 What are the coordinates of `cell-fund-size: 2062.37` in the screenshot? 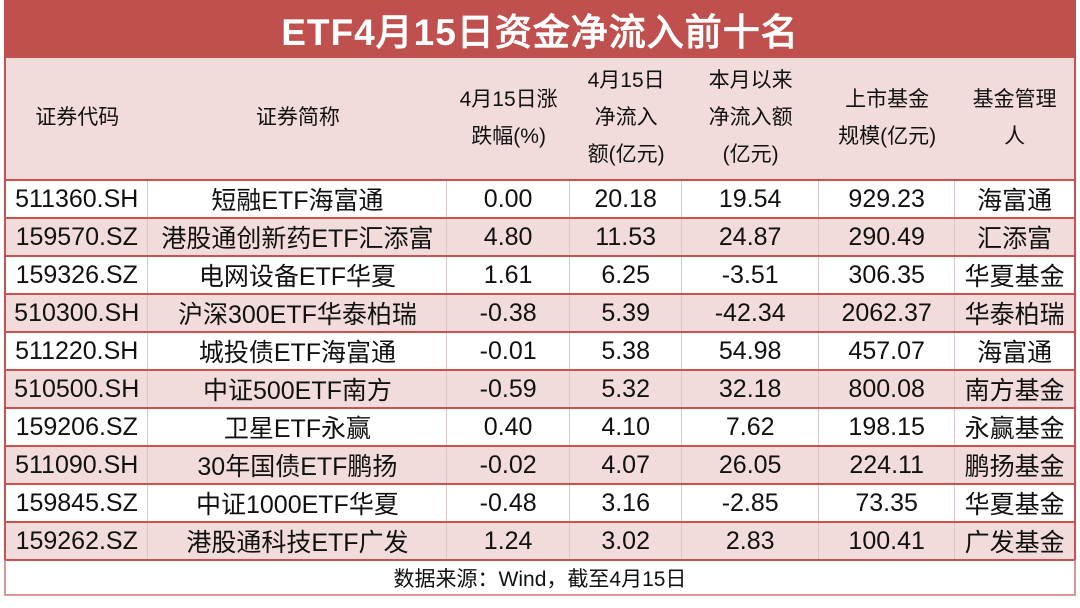 It's located at (887, 313).